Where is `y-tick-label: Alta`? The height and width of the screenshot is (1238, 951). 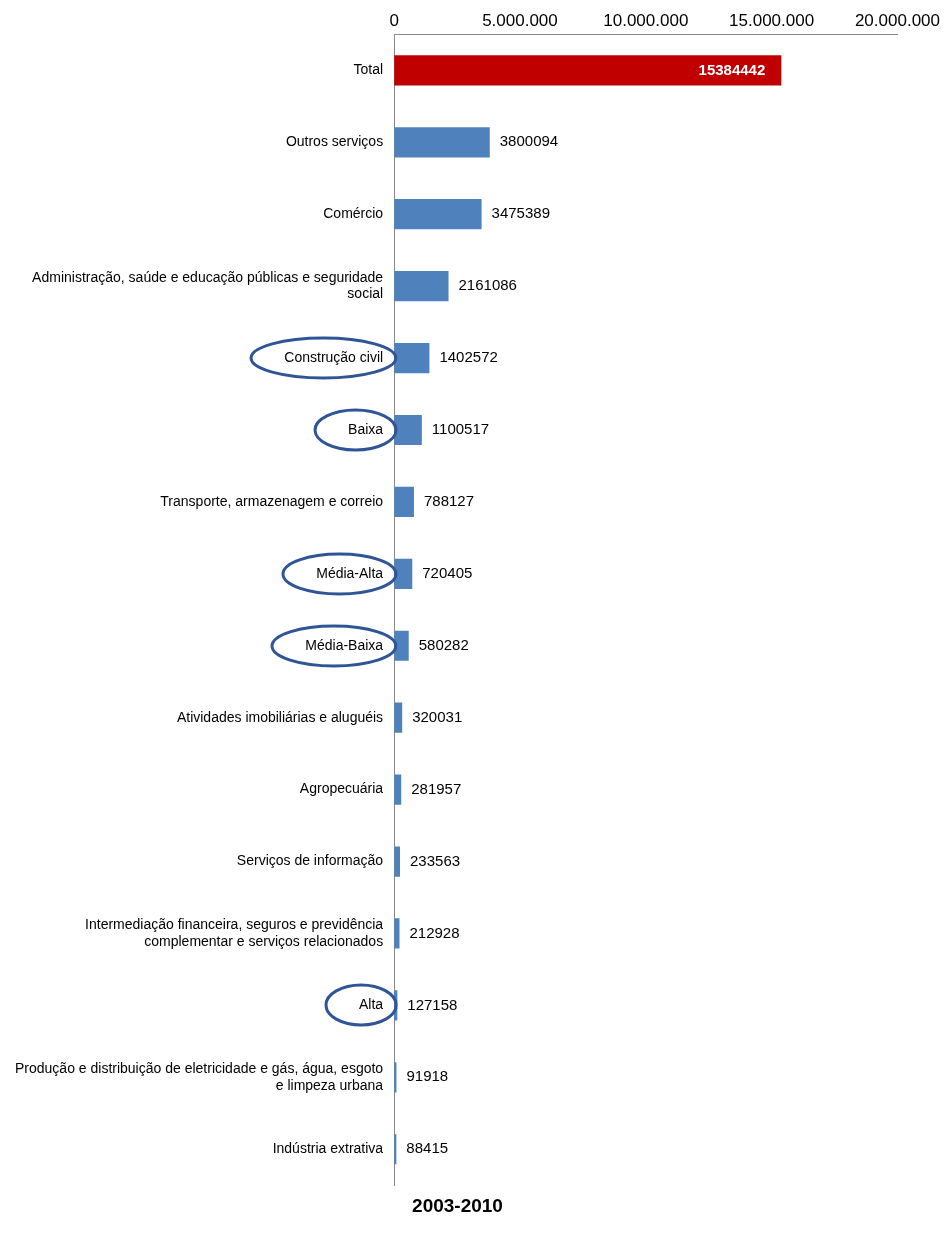 y-tick-label: Alta is located at coordinates (371, 1004).